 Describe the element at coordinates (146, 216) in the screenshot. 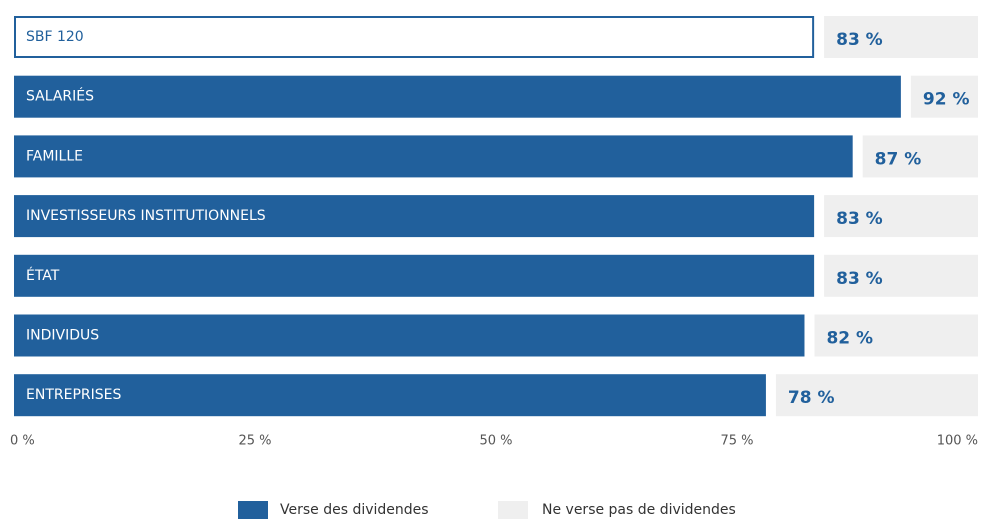

I see `category-label: INVESTISSEURS INSTITUTIONNELS` at that location.